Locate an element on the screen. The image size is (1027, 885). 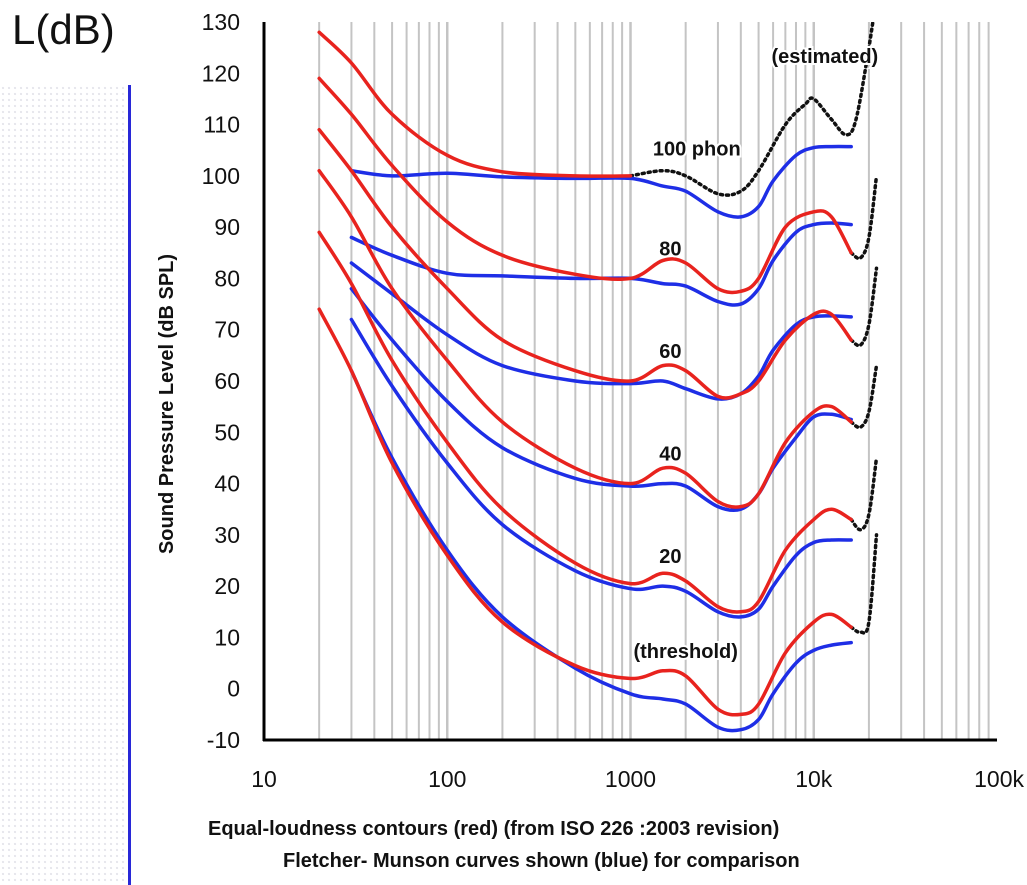
y-tick-label: 10 is located at coordinates (227, 637).